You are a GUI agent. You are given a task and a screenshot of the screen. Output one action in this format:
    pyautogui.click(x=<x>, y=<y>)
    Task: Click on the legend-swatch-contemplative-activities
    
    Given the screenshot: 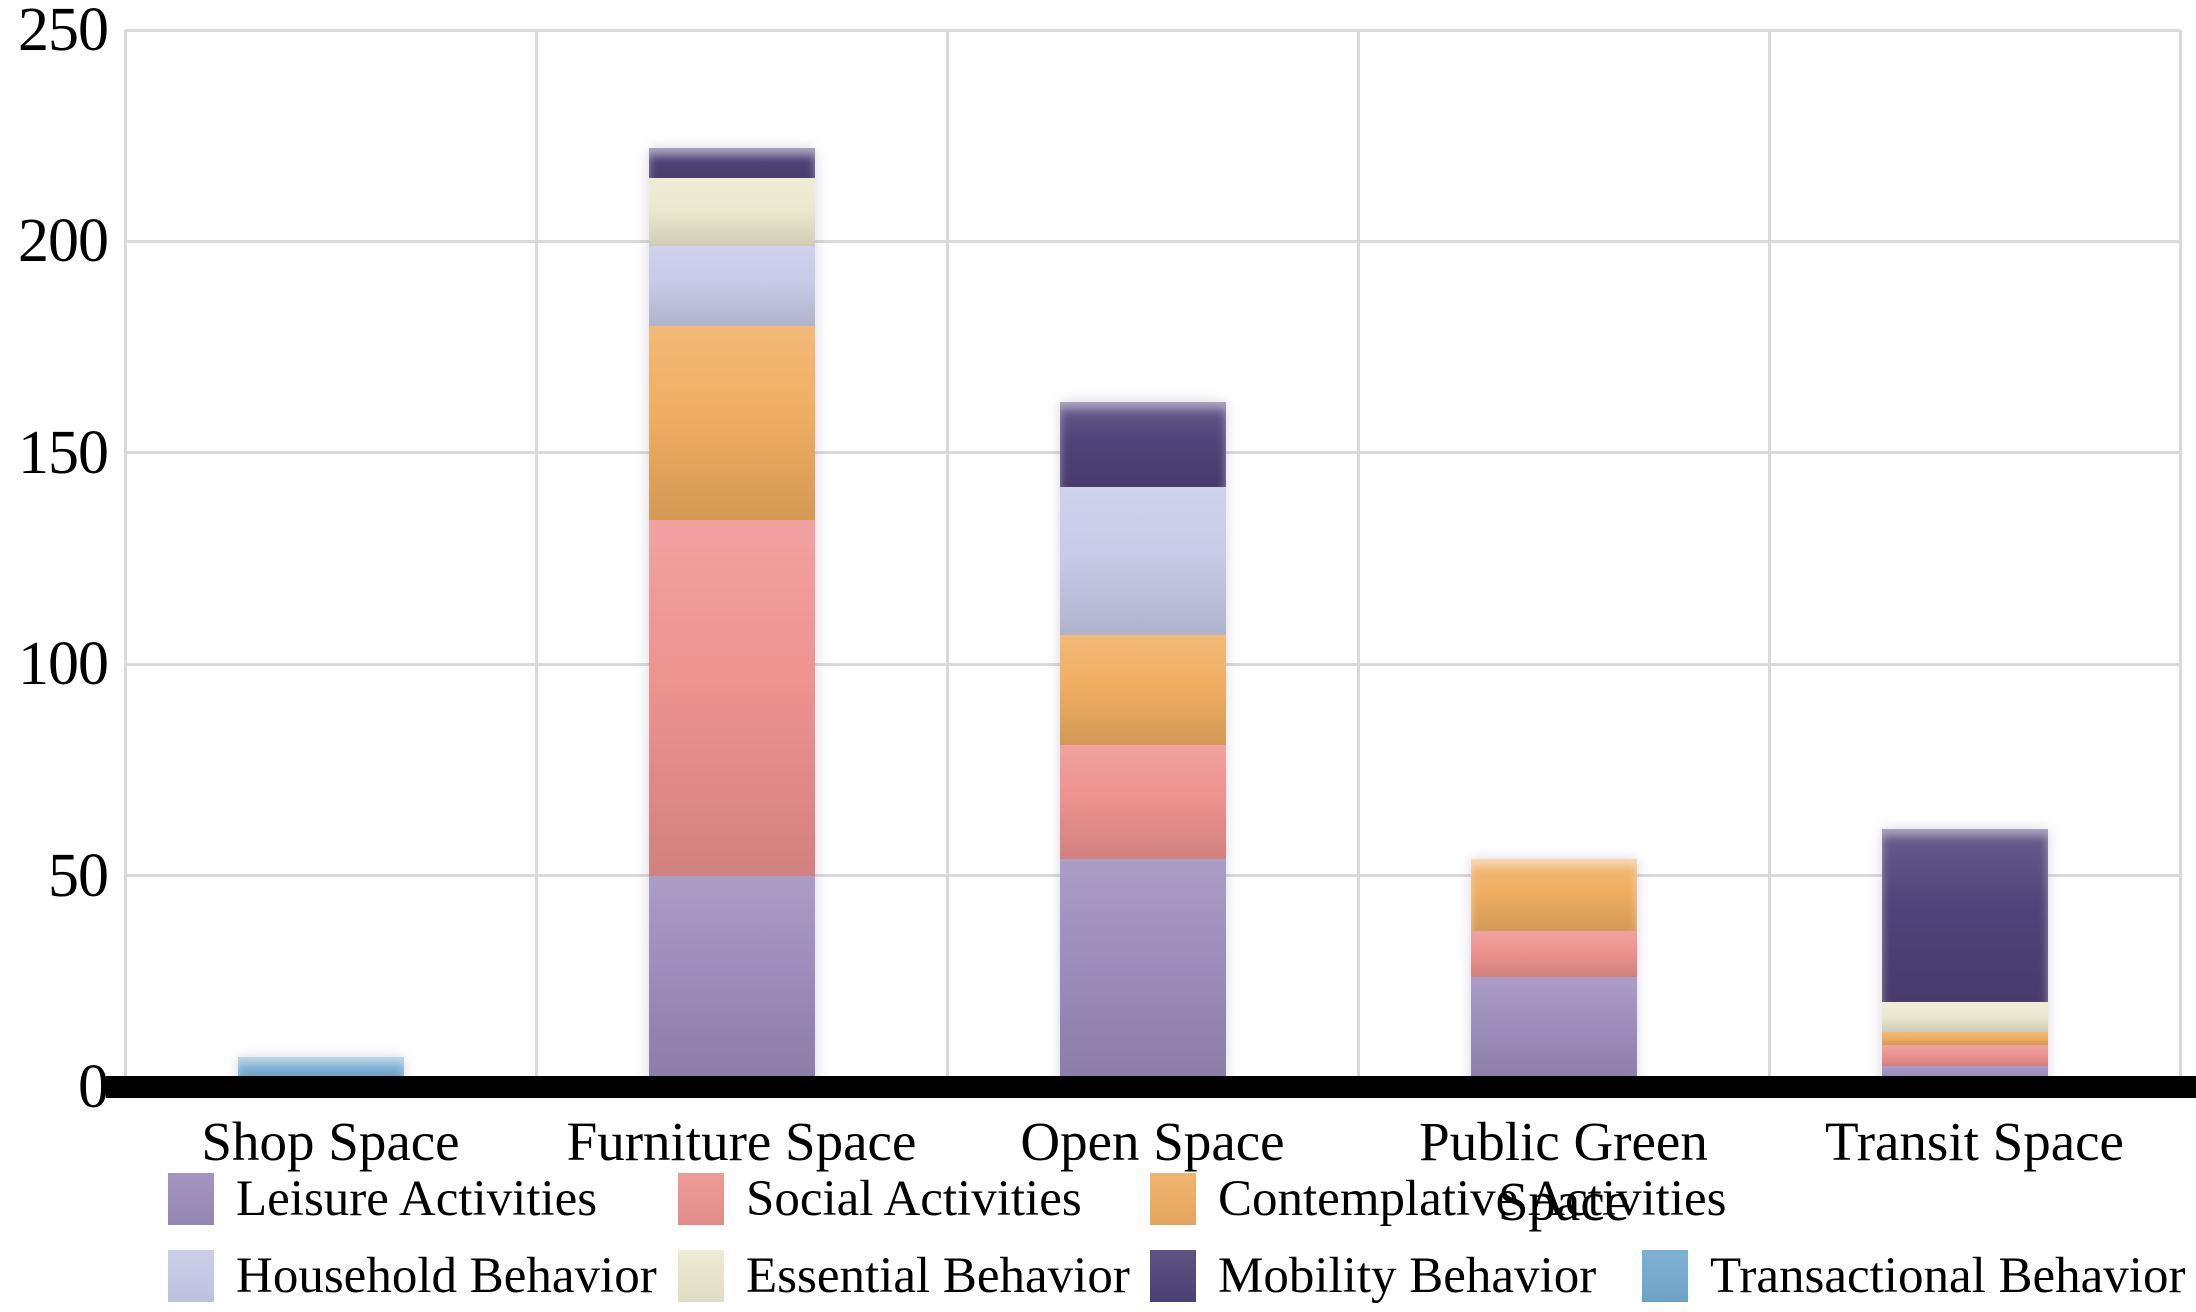 What is the action you would take?
    pyautogui.click(x=1173, y=1199)
    